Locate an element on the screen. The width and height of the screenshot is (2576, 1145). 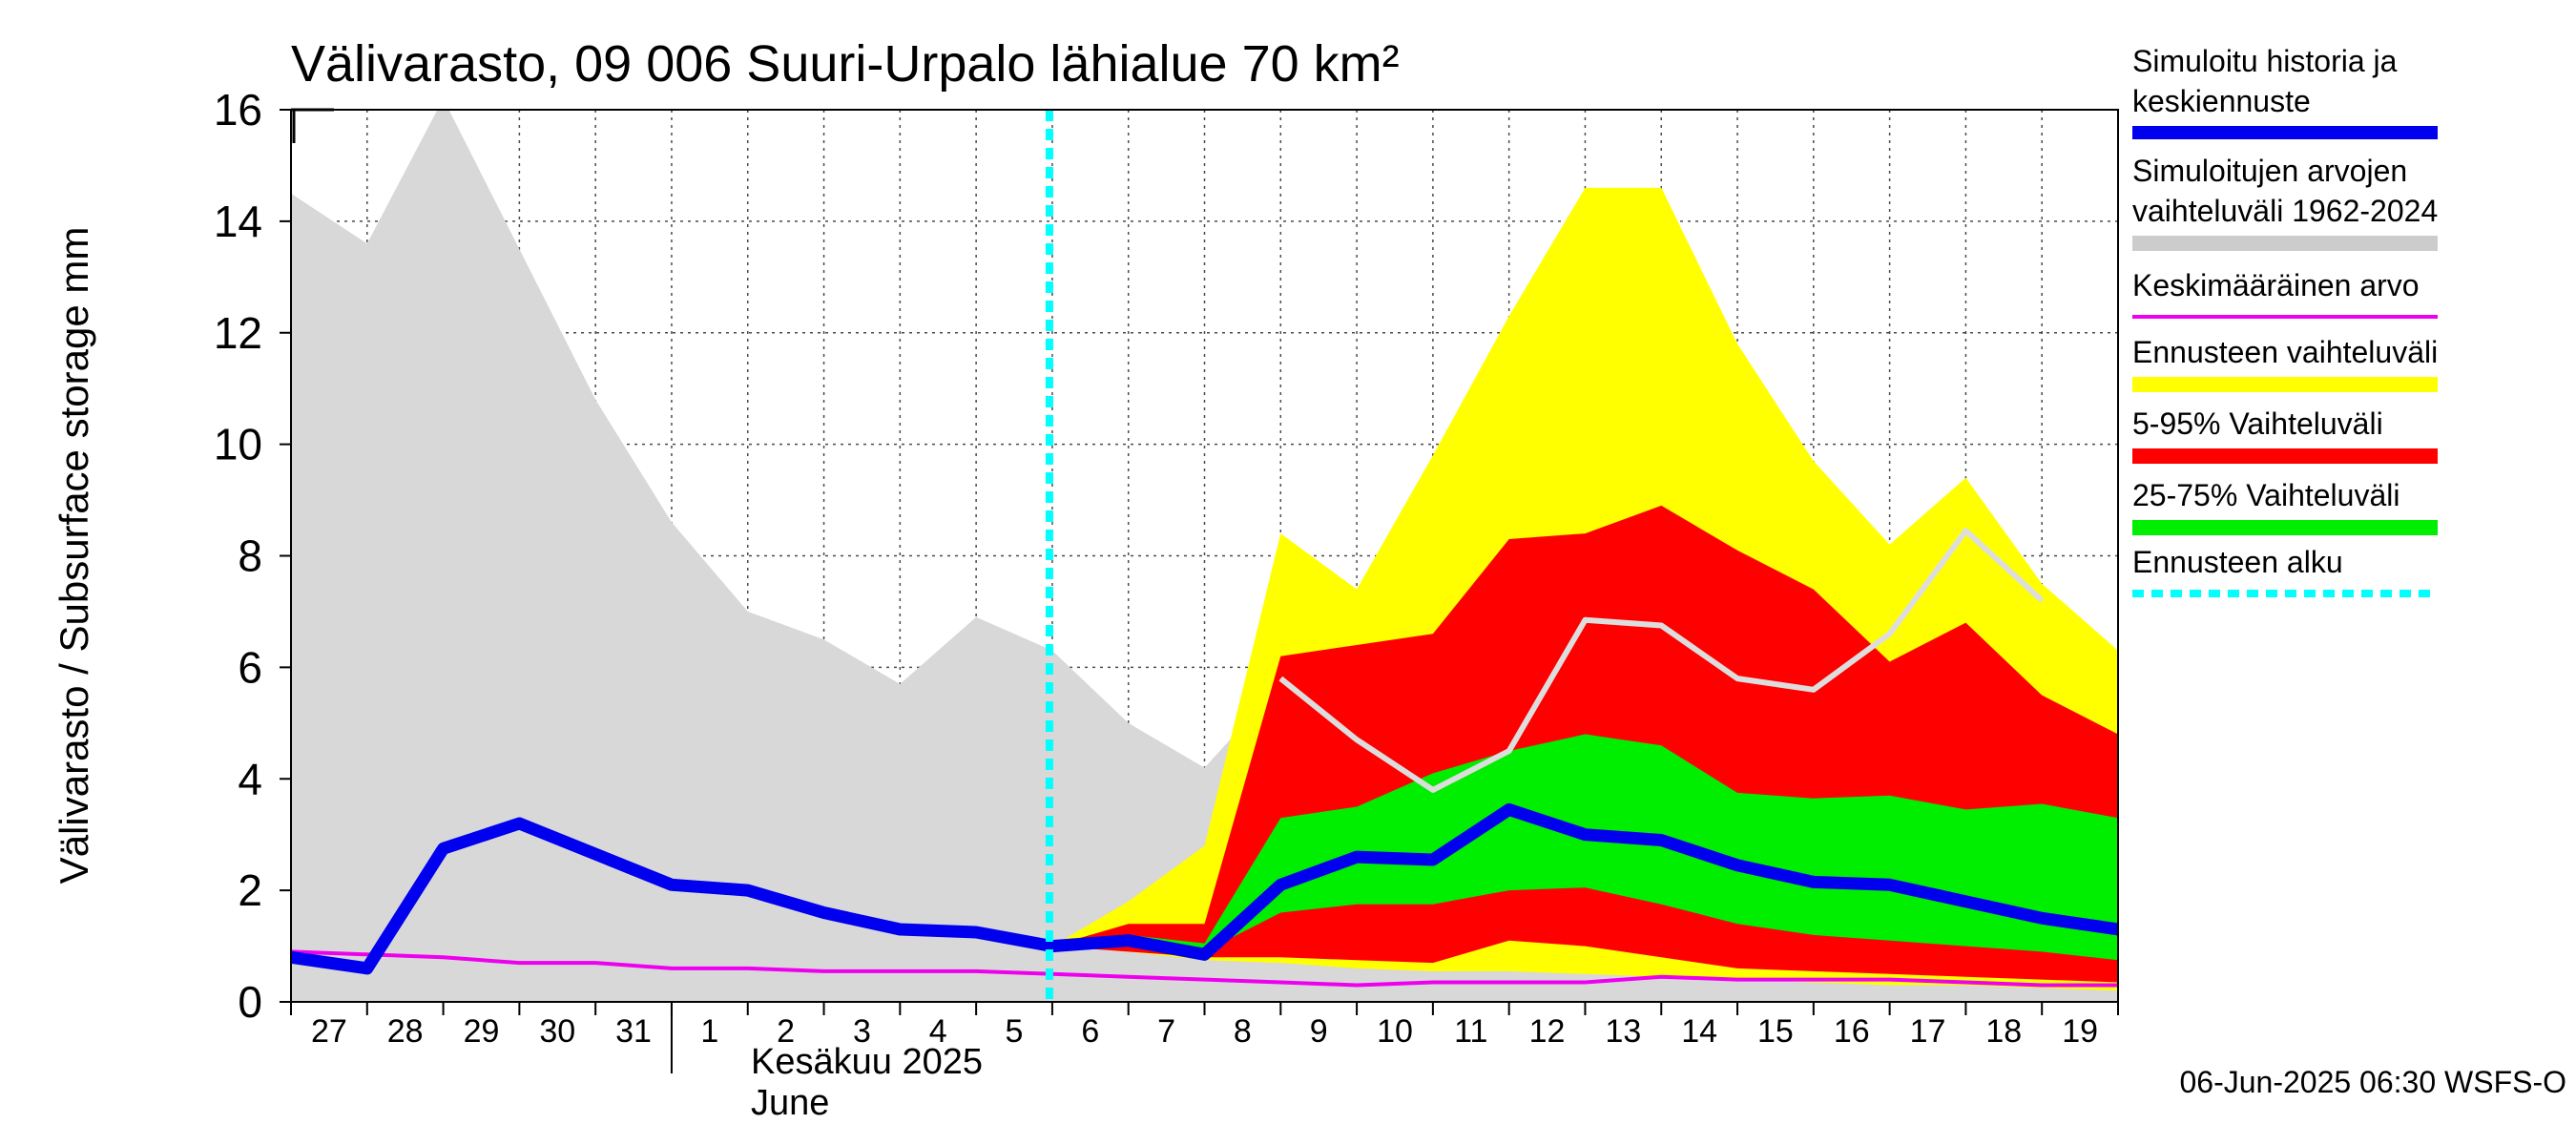
x-tick-label: 4 is located at coordinates (938, 1031).